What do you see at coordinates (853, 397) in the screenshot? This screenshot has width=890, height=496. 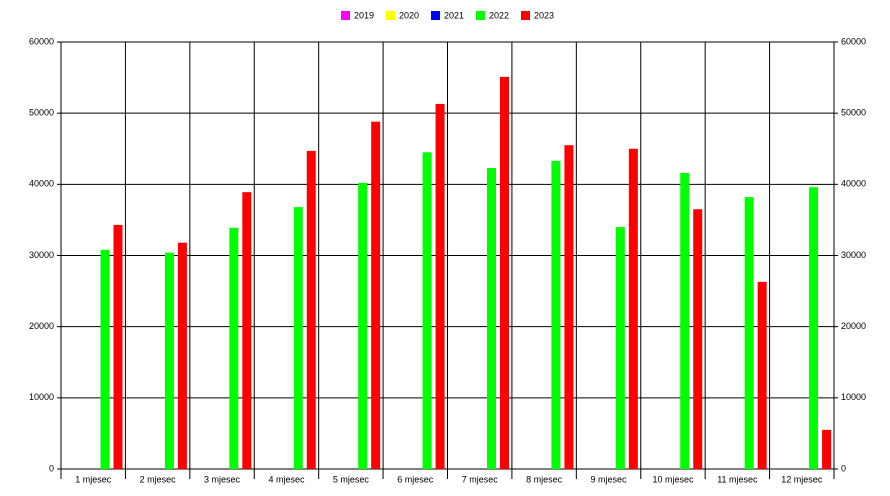 I see `y2-tick-label: 10000` at bounding box center [853, 397].